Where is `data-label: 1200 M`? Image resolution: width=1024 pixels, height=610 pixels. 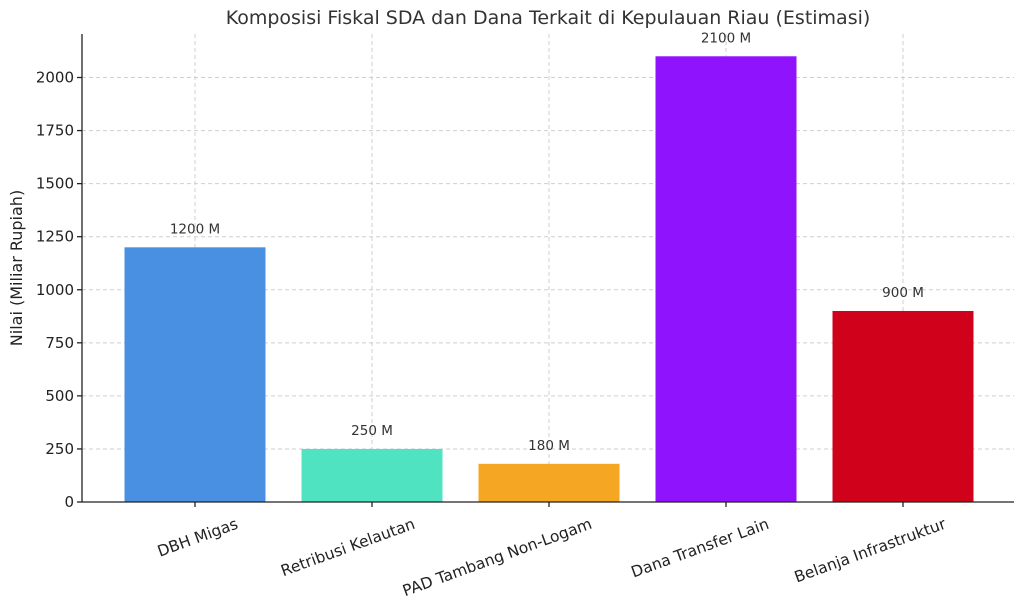
data-label: 1200 M is located at coordinates (195, 229).